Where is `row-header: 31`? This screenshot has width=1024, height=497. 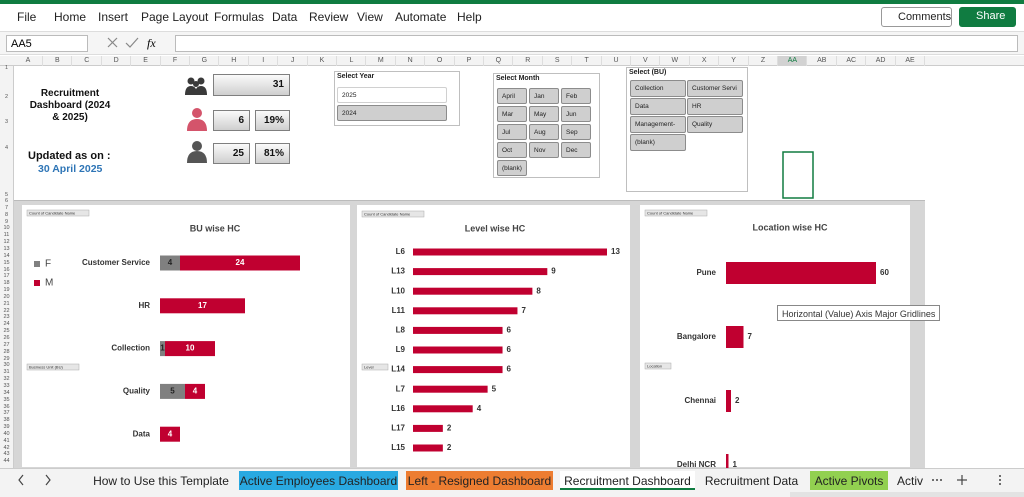
row-header: 31 is located at coordinates (6, 372).